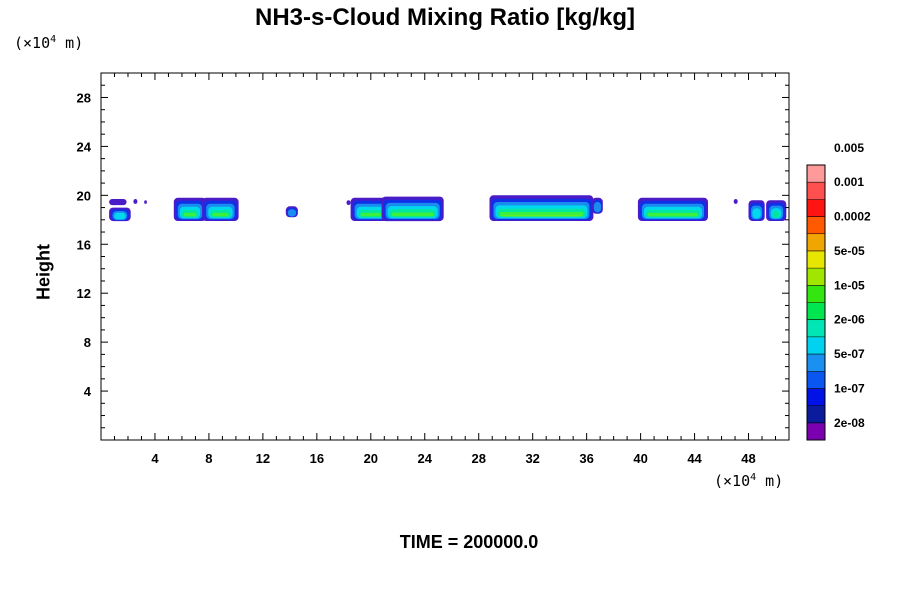 The image size is (900, 600). What do you see at coordinates (849, 251) in the screenshot?
I see `colorbar-label: 5e-05` at bounding box center [849, 251].